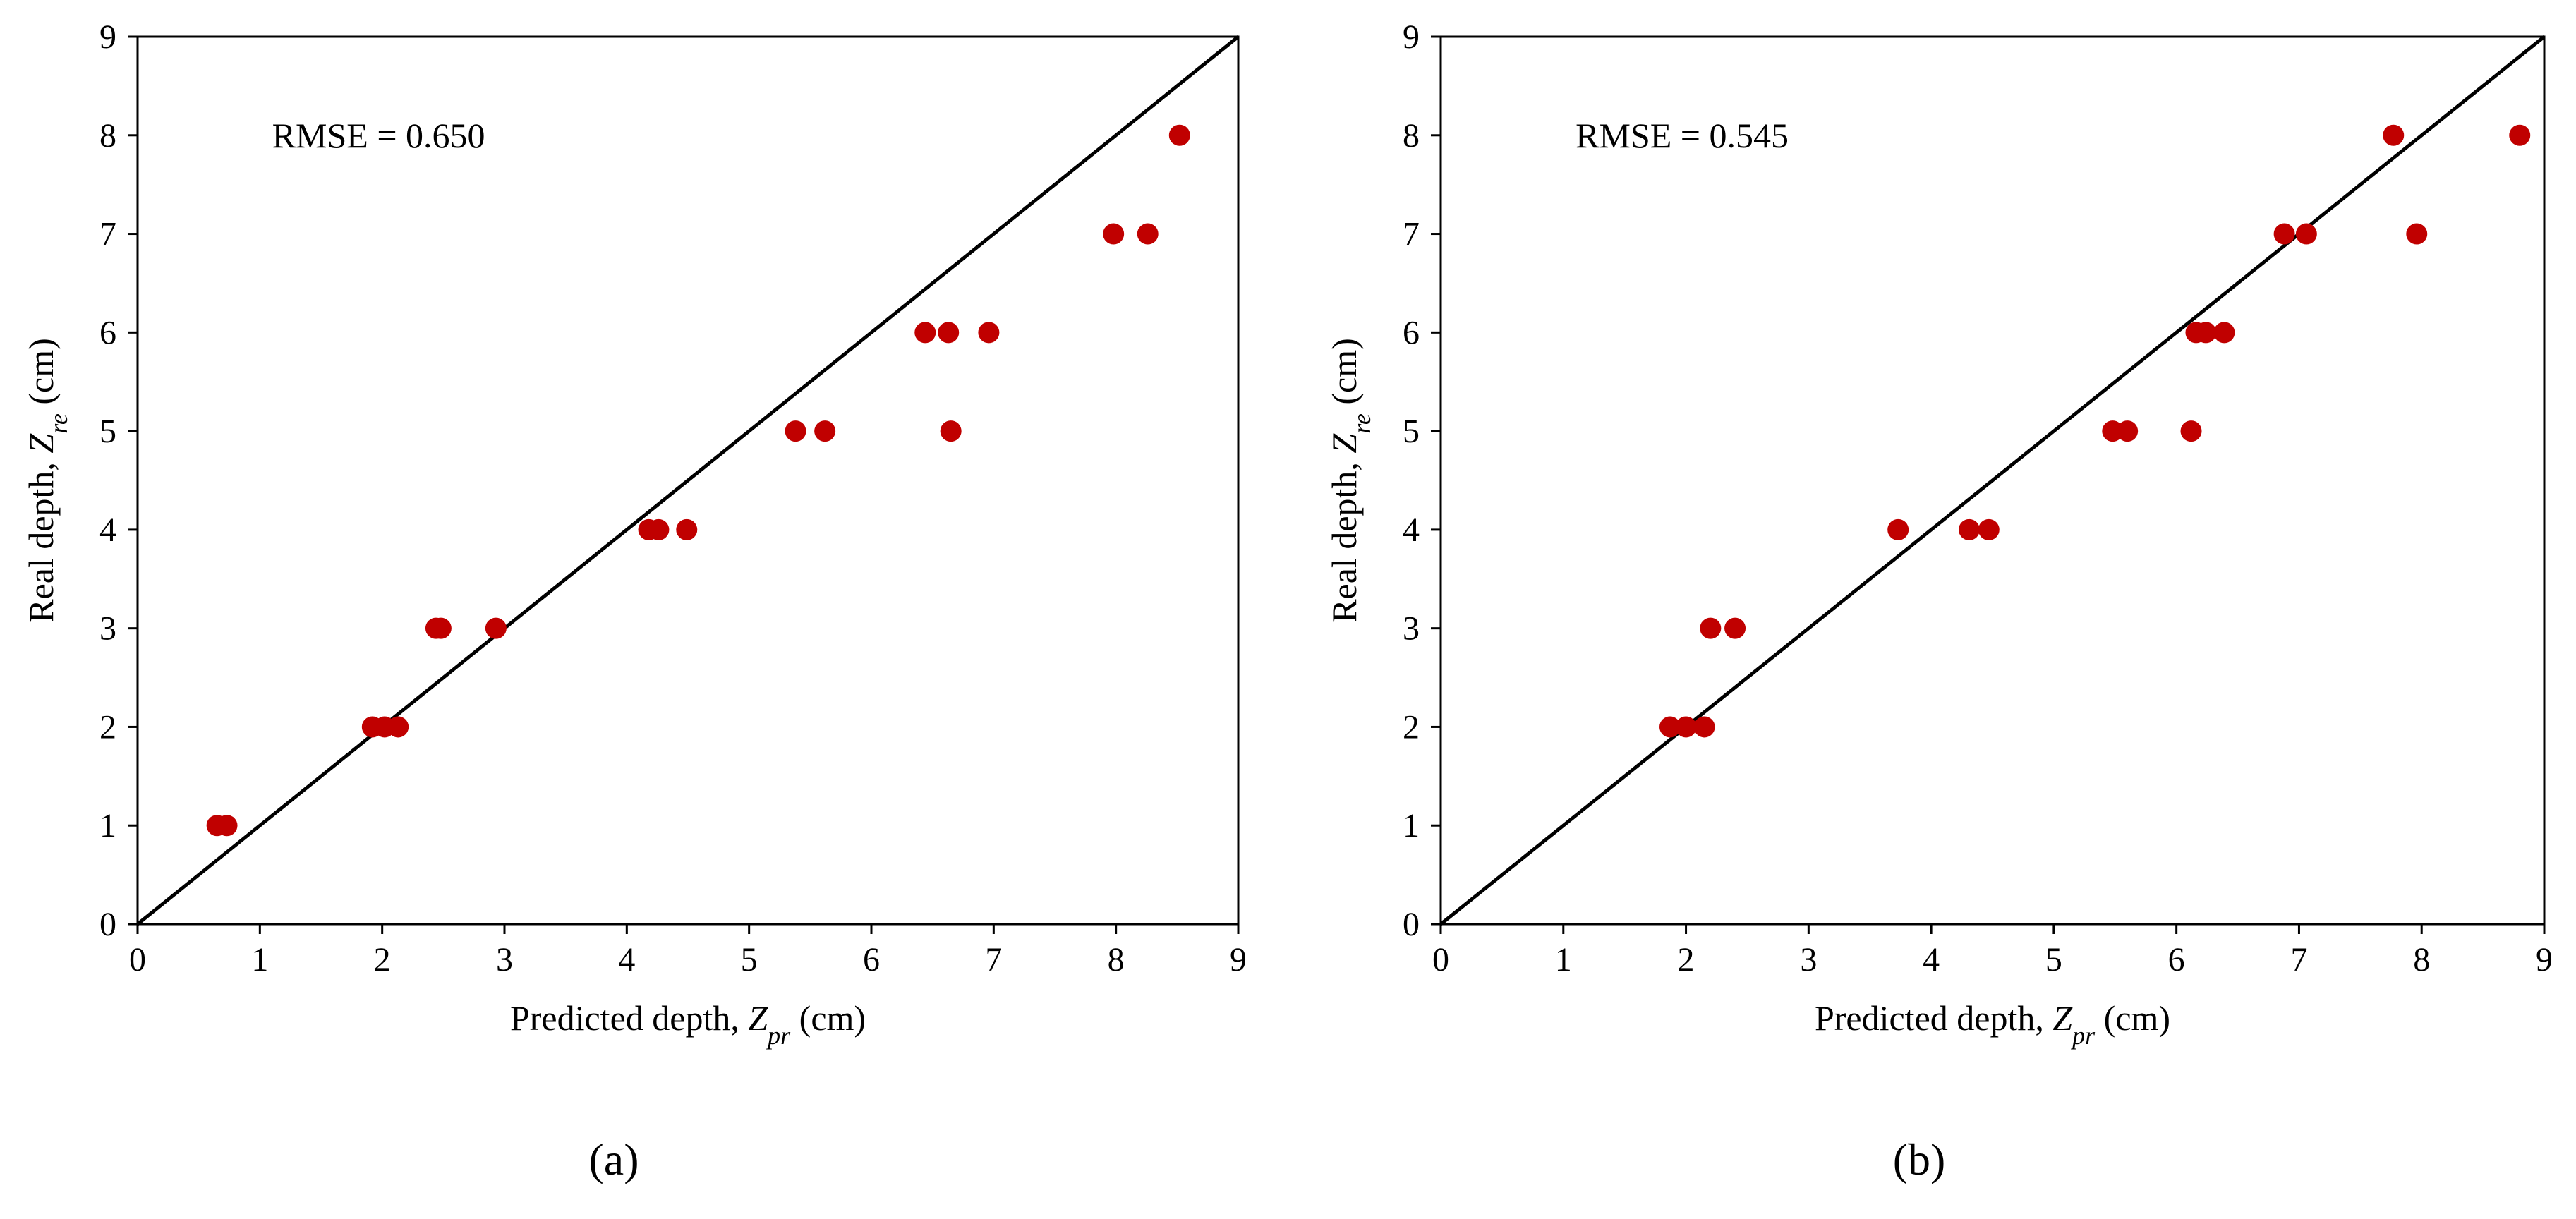 This screenshot has height=1219, width=2576. What do you see at coordinates (614, 1159) in the screenshot?
I see `panel-caption: (a)` at bounding box center [614, 1159].